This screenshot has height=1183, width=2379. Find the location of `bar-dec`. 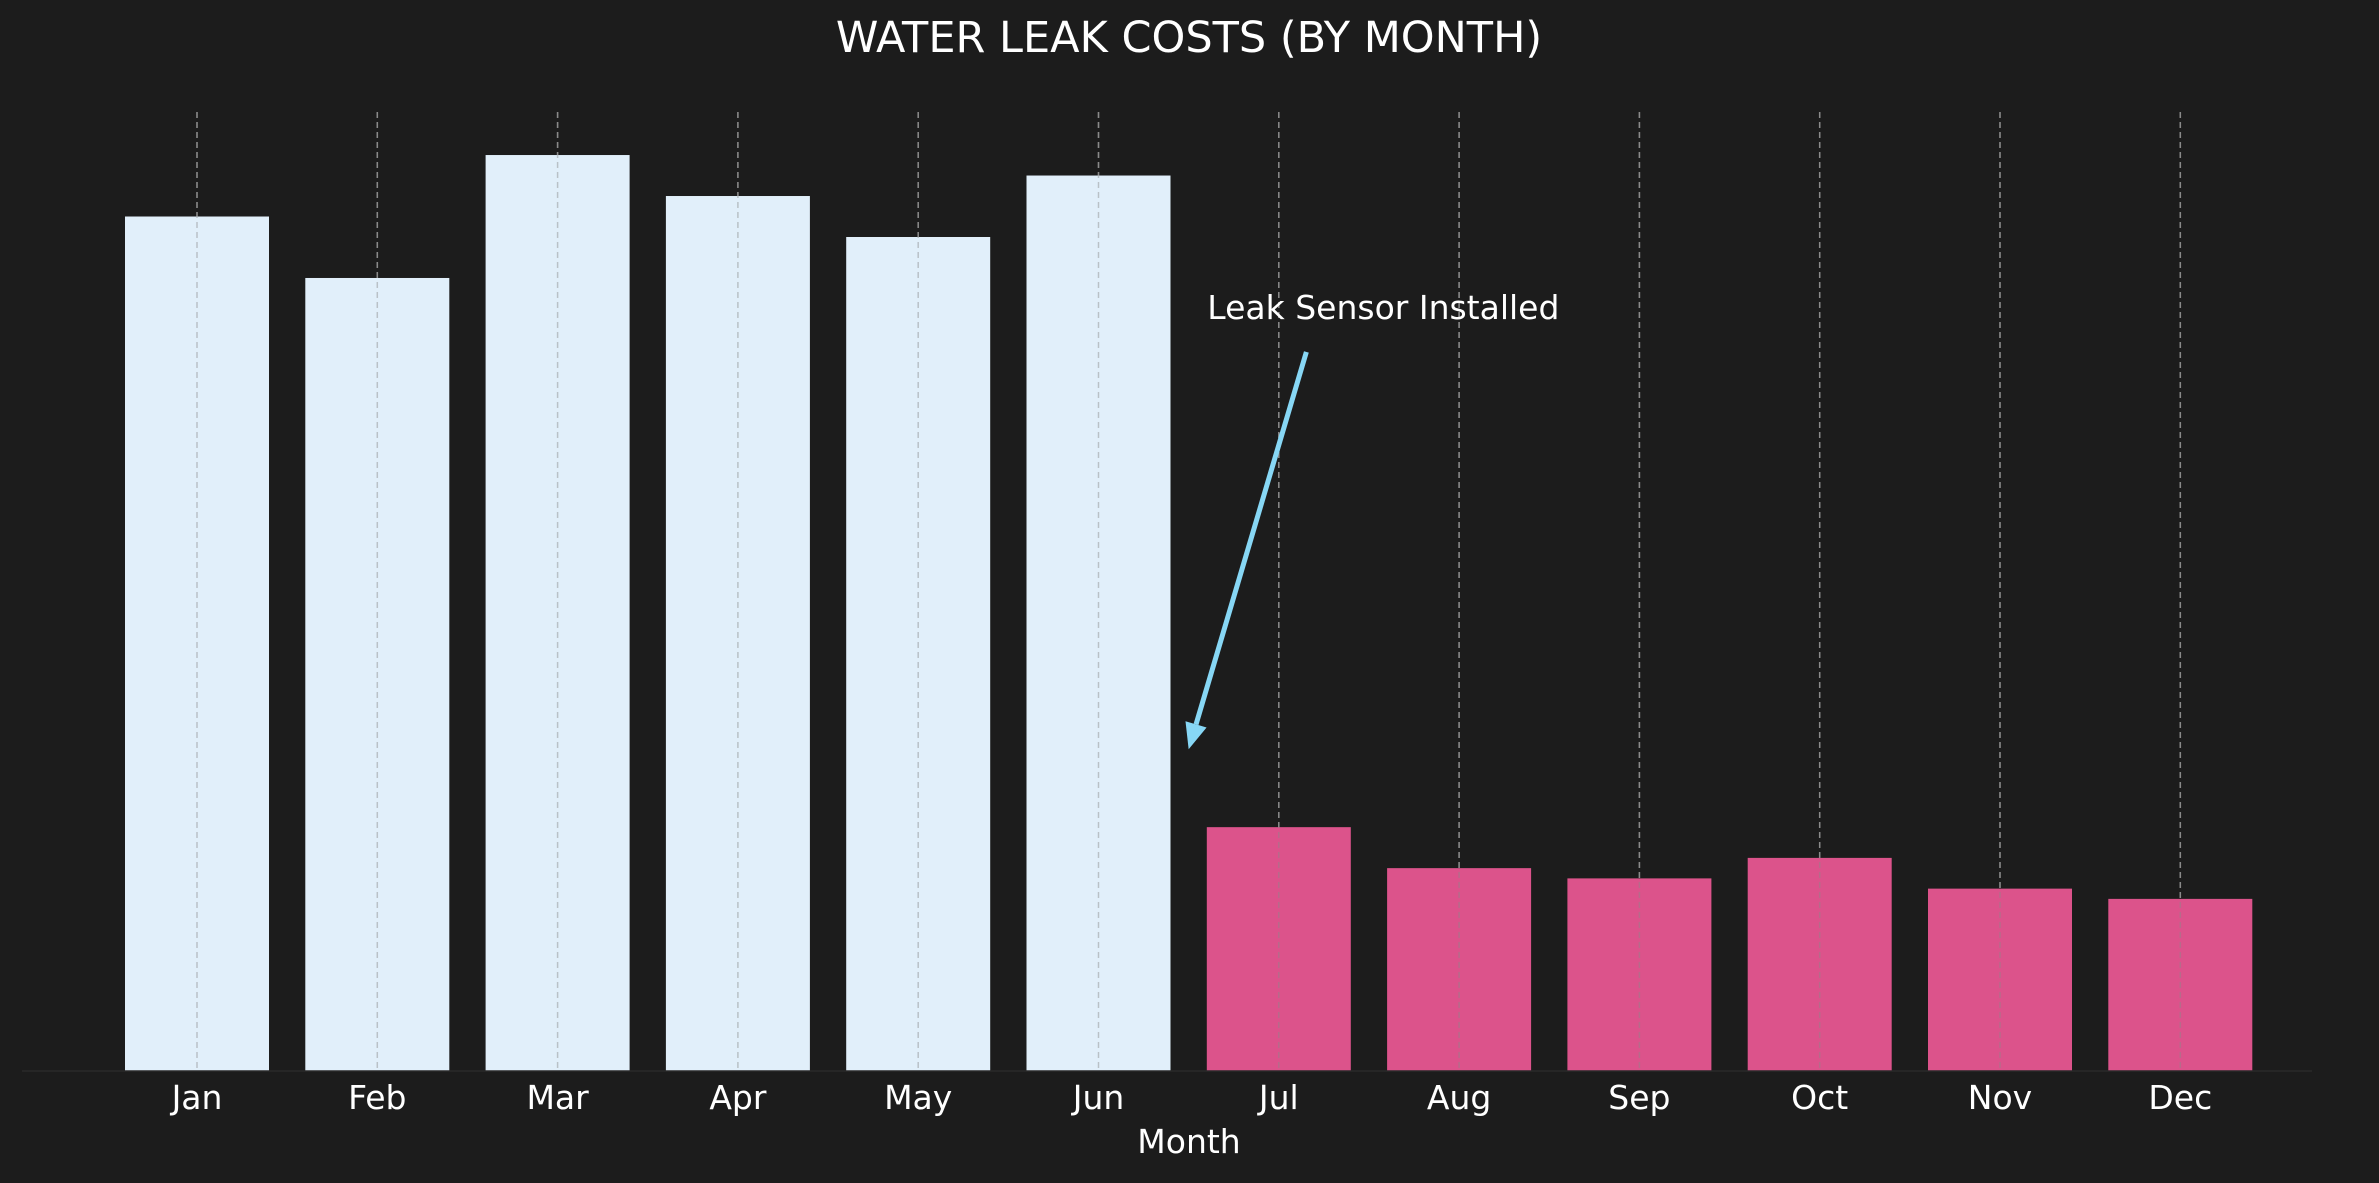

bar-dec is located at coordinates (2180, 984).